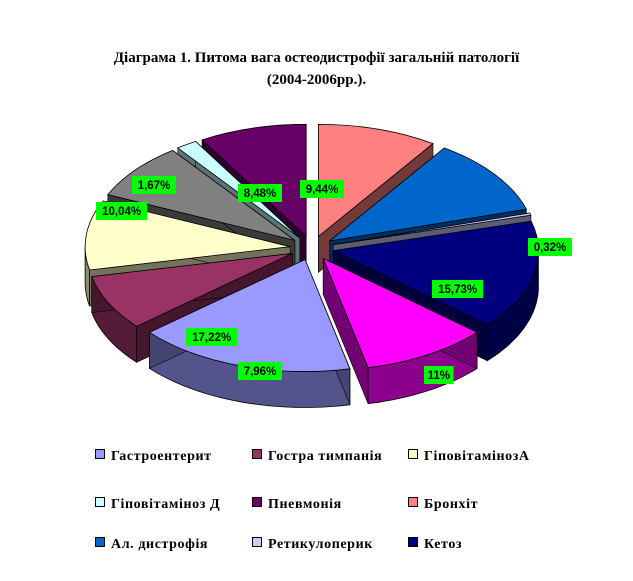 This screenshot has height=581, width=633. I want to click on data-label: 15,73%, so click(457, 290).